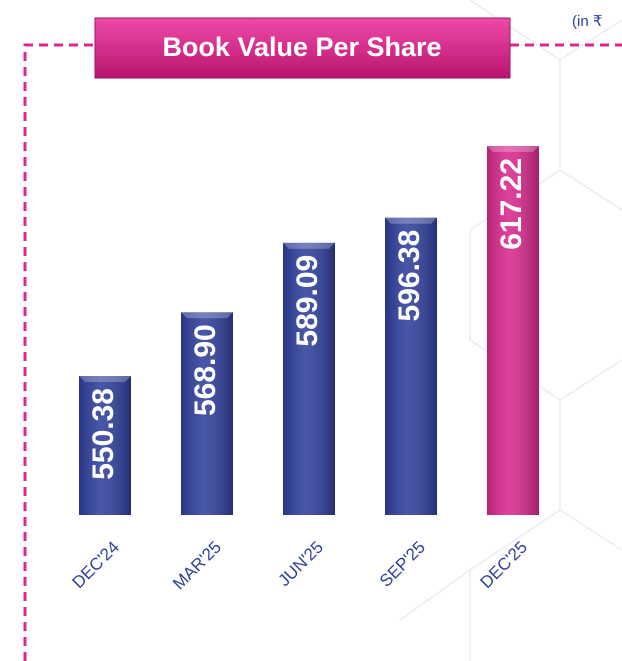 The image size is (622, 661). Describe the element at coordinates (205, 370) in the screenshot. I see `value-label: 568.90` at that location.